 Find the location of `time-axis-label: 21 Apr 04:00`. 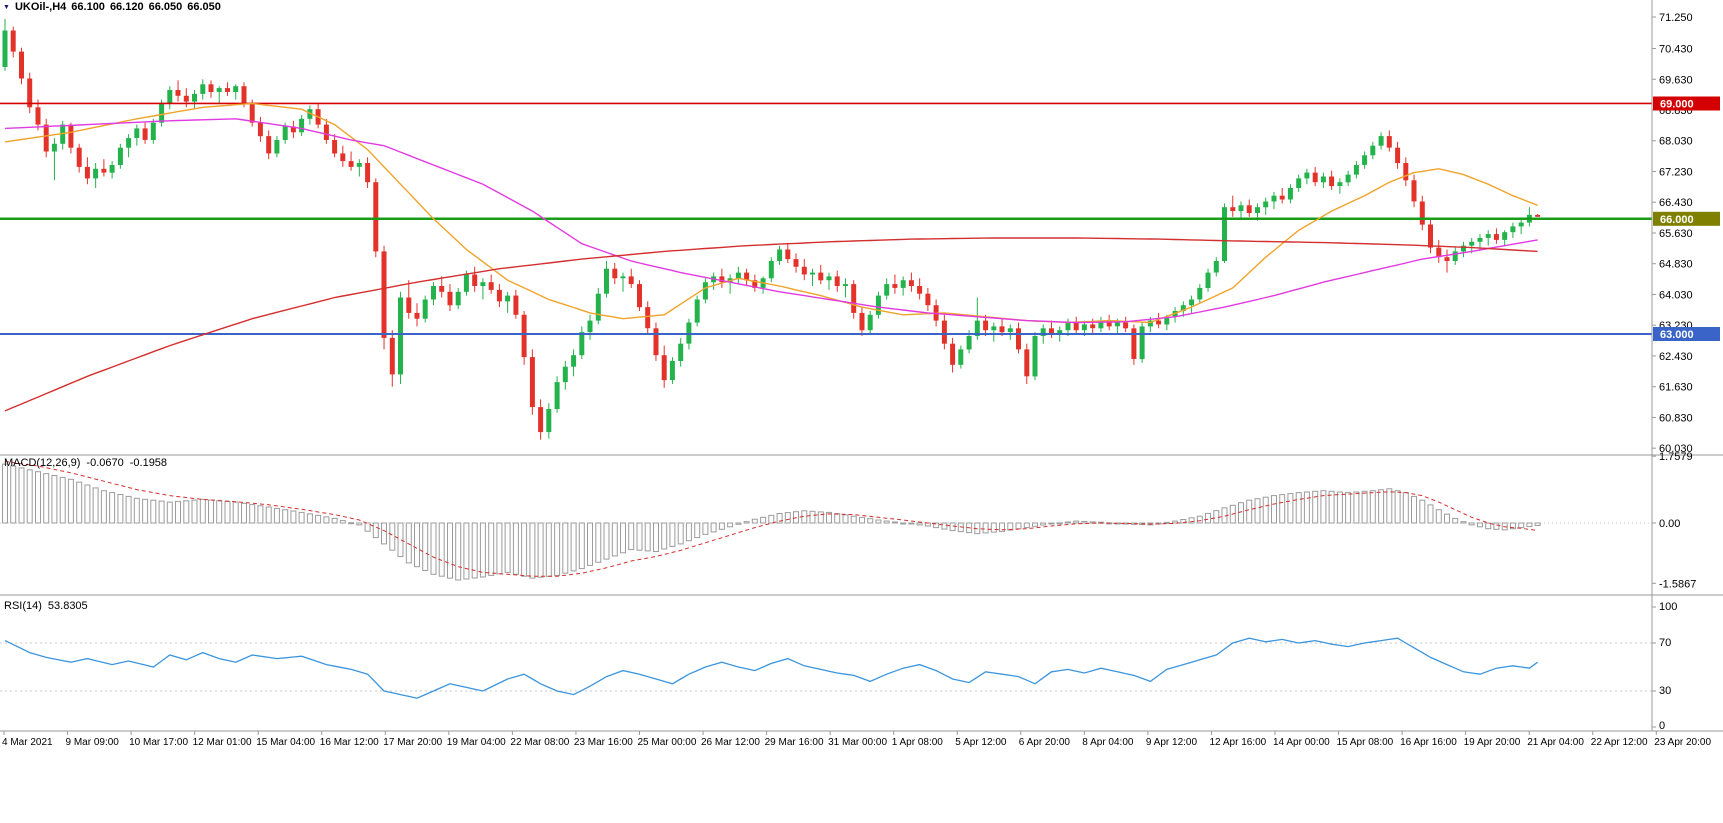

time-axis-label: 21 Apr 04:00 is located at coordinates (1555, 742).